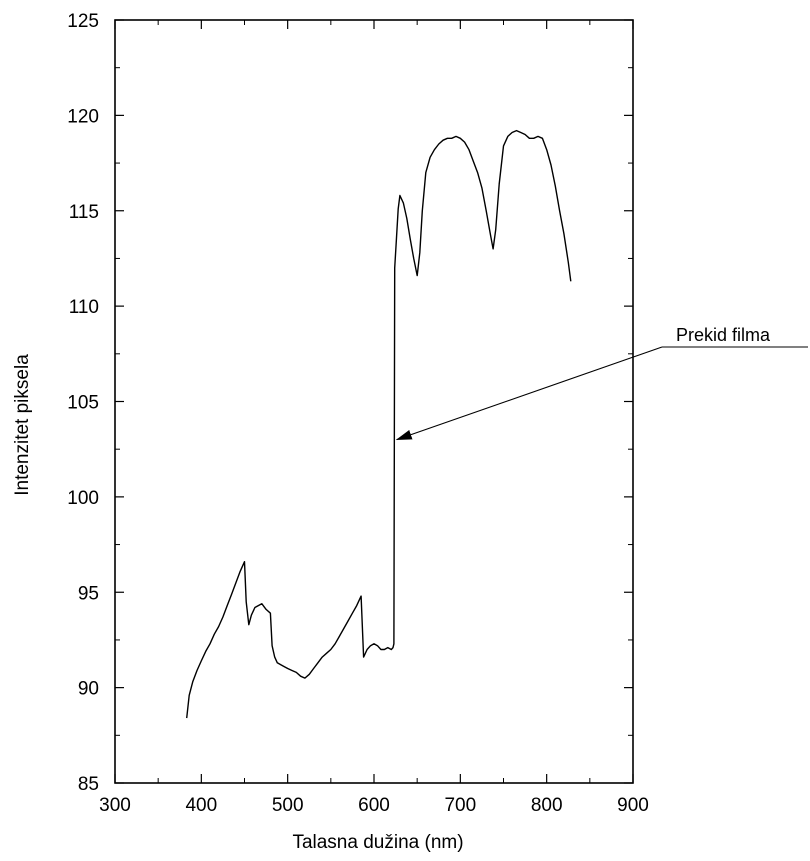 The image size is (810, 861). Describe the element at coordinates (460, 805) in the screenshot. I see `x-tick-label: 700` at that location.